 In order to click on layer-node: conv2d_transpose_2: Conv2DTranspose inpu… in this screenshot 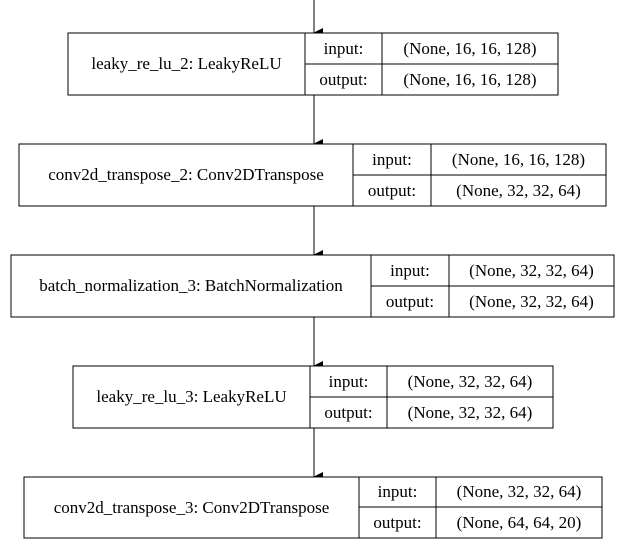, I will do `click(312, 175)`.